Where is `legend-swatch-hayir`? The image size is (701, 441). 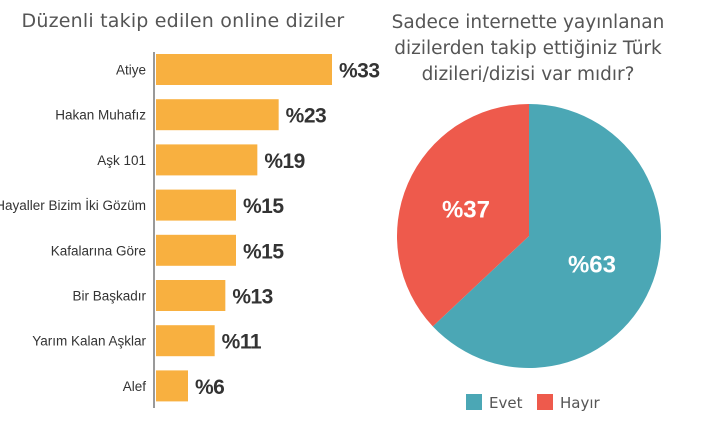 legend-swatch-hayir is located at coordinates (545, 402).